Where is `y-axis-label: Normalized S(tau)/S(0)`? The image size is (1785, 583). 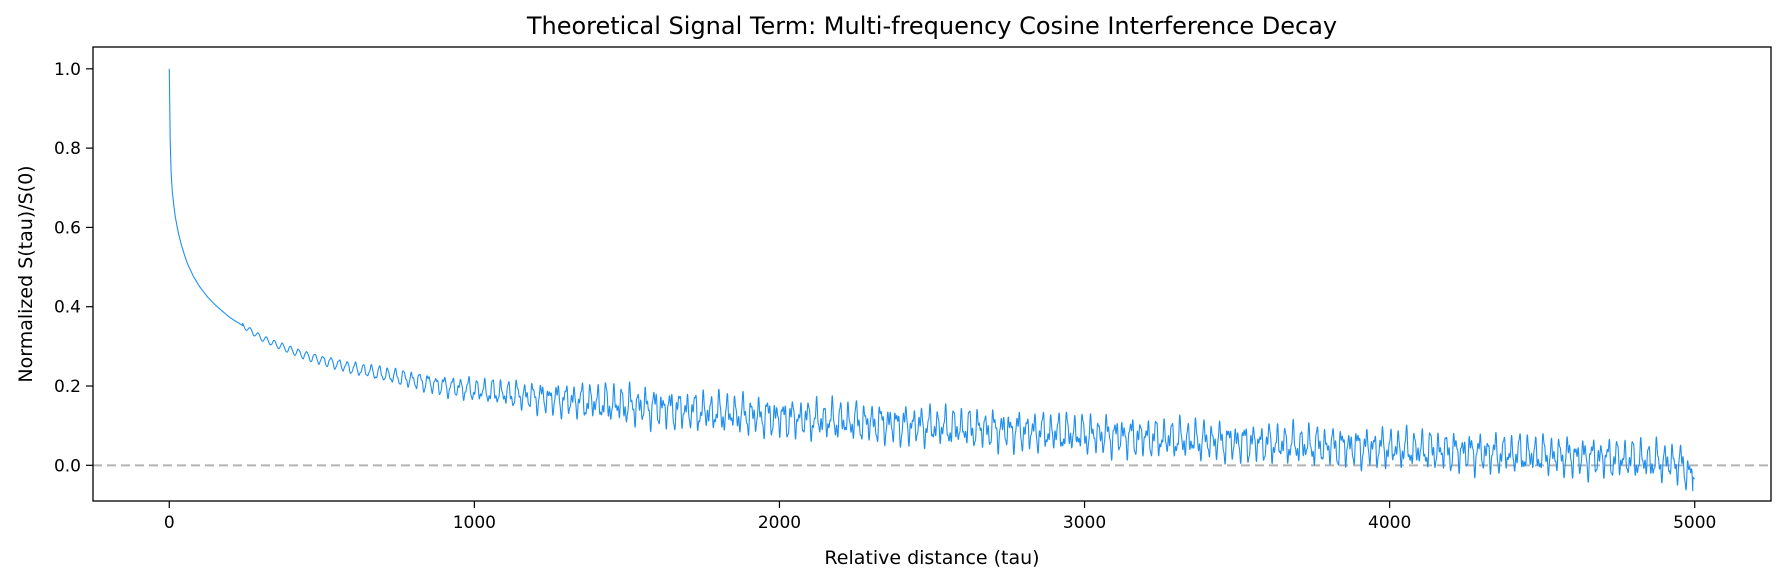
y-axis-label: Normalized S(tau)/S(0) is located at coordinates (26, 273).